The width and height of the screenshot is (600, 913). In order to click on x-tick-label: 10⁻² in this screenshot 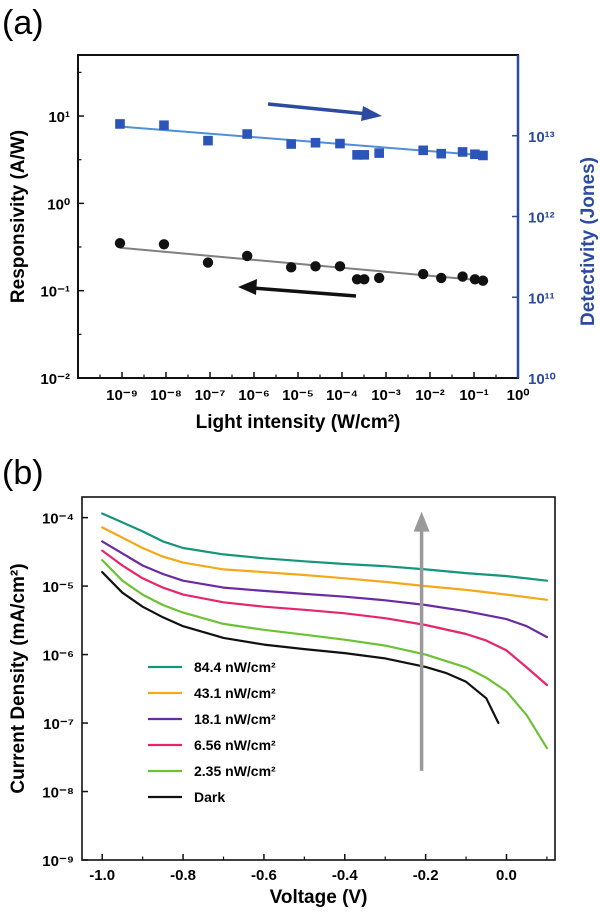, I will do `click(430, 395)`.